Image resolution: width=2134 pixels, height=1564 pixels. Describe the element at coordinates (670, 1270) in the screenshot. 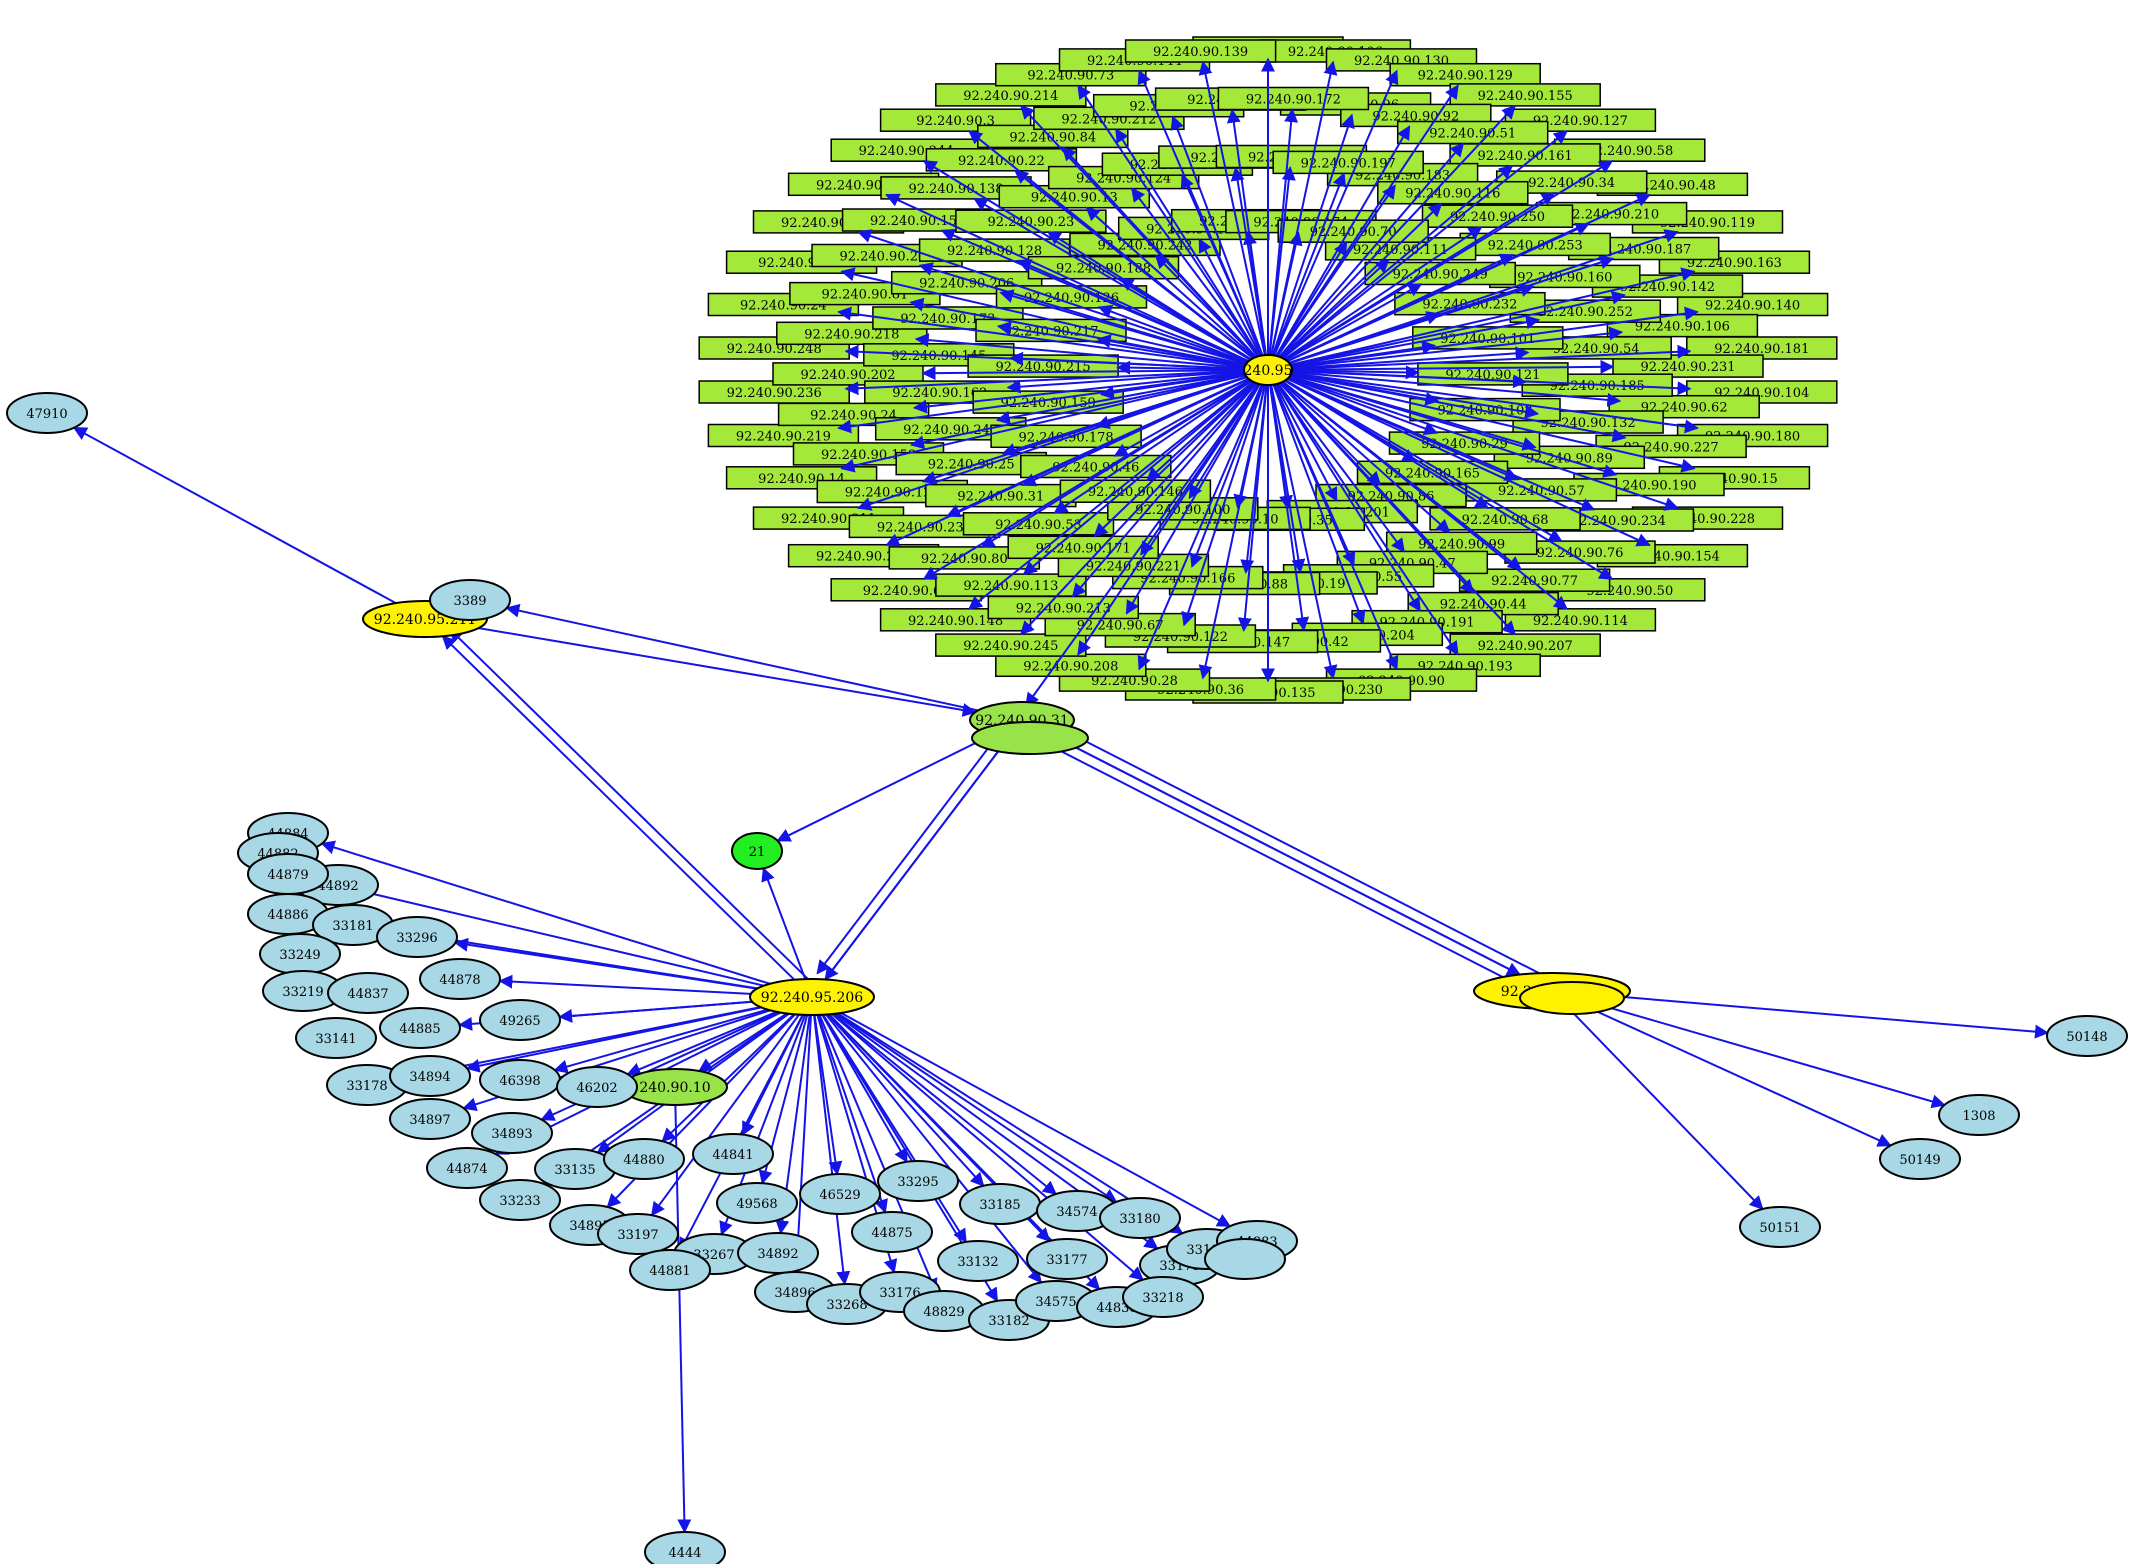

I see `node-44881: 44881` at that location.